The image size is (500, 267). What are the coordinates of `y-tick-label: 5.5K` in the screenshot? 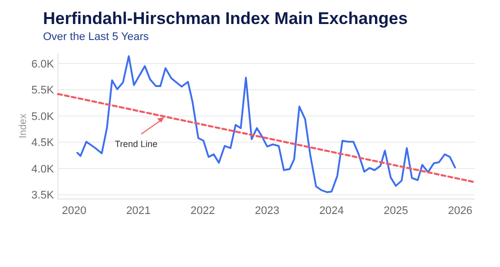 It's located at (43, 90).